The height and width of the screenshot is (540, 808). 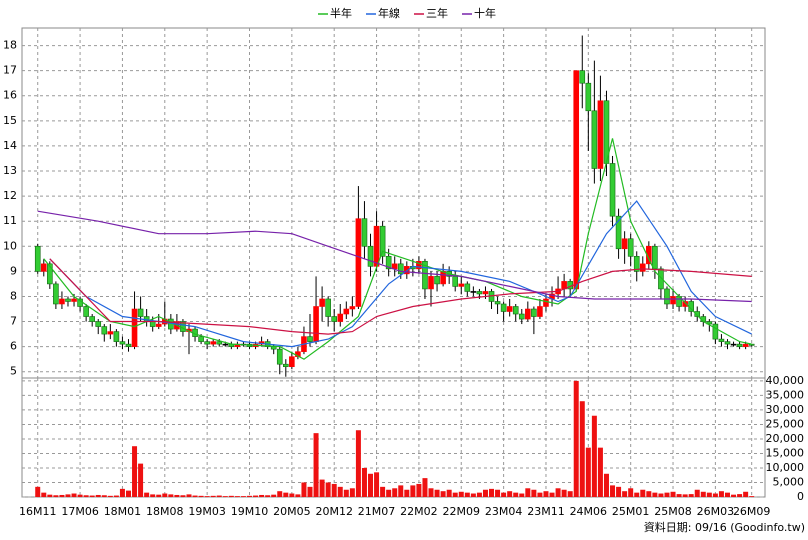 What do you see at coordinates (785, 438) in the screenshot?
I see `y2-tick-label: 20,000` at bounding box center [785, 438].